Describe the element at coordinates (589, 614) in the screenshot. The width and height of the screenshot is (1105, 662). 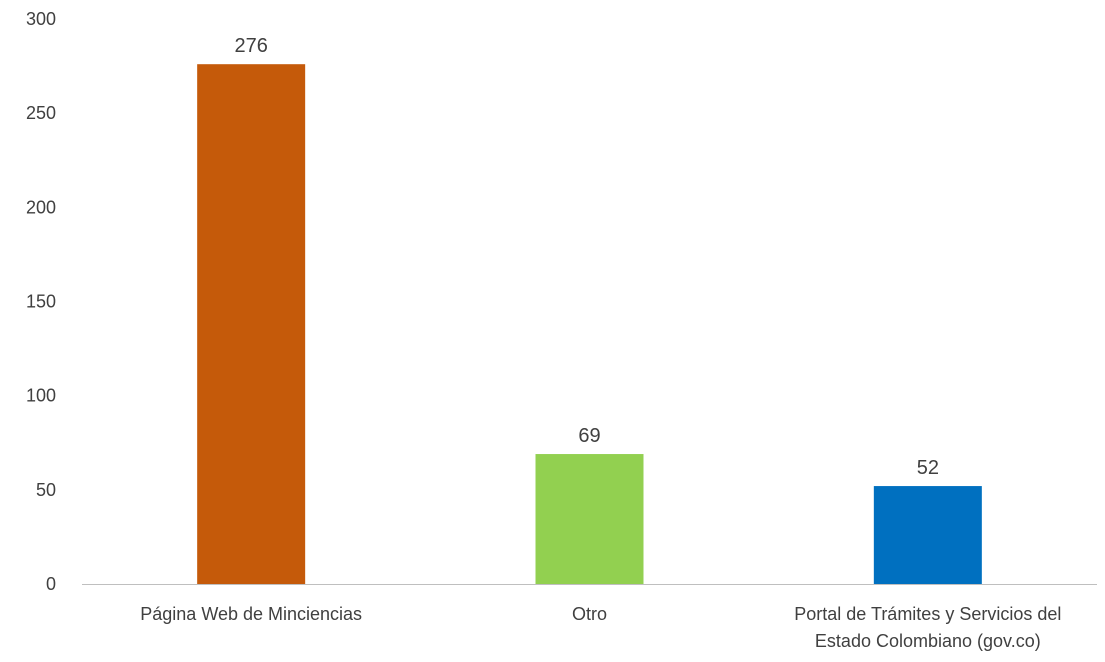
I see `category-label: Otro` at that location.